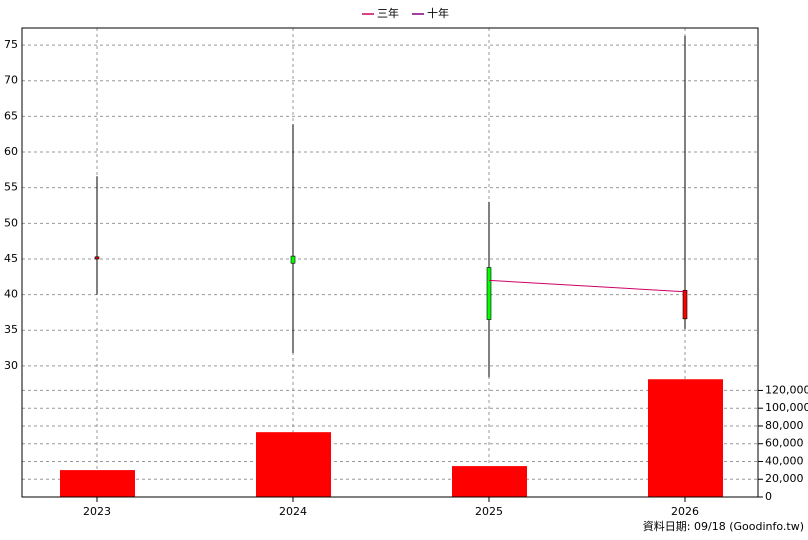 The image size is (808, 540). What do you see at coordinates (786, 407) in the screenshot?
I see `y2-tick-label: 100,000` at bounding box center [786, 407].